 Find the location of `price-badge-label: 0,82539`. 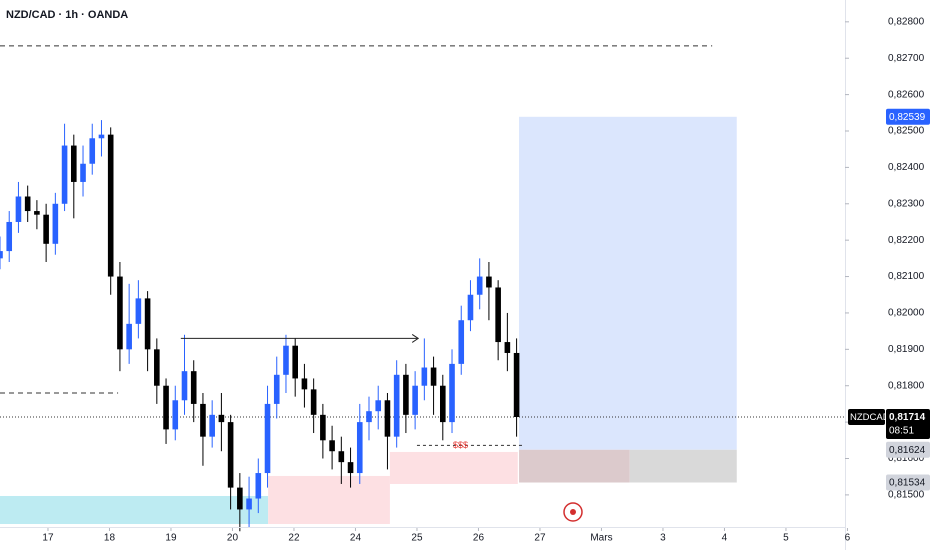

price-badge-label: 0,82539 is located at coordinates (907, 117).